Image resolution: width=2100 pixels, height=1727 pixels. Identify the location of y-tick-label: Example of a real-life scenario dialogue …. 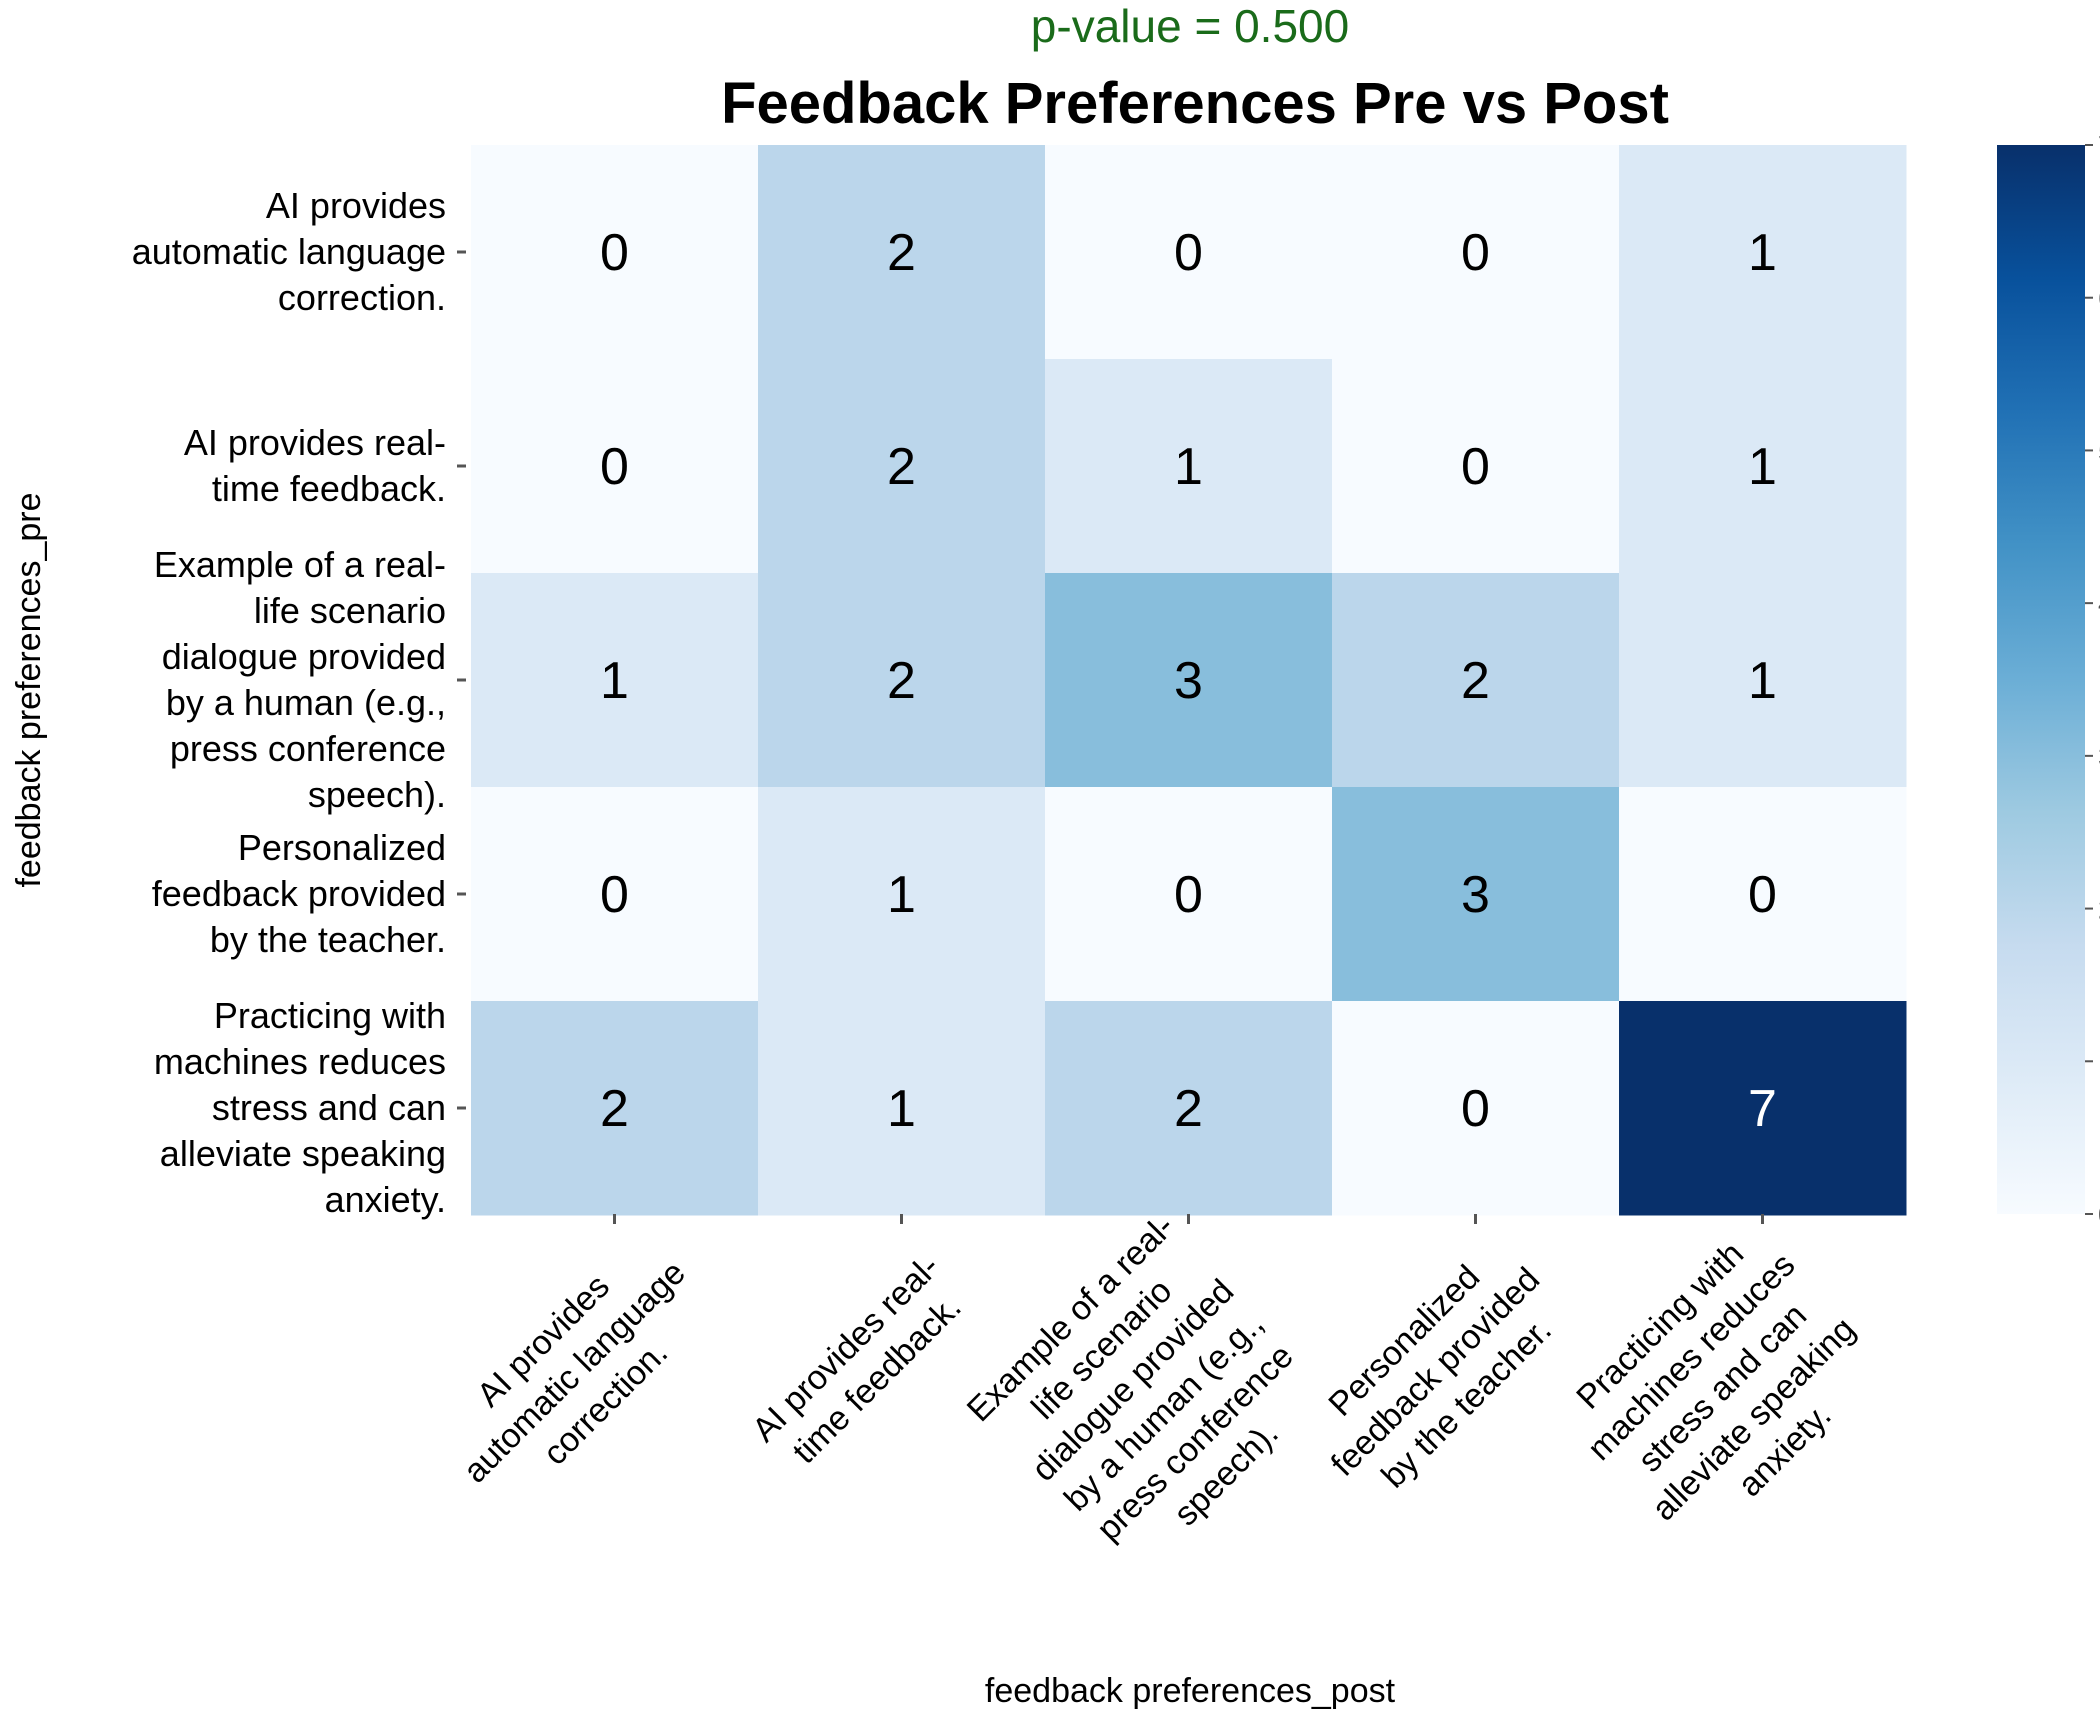
(300, 679).